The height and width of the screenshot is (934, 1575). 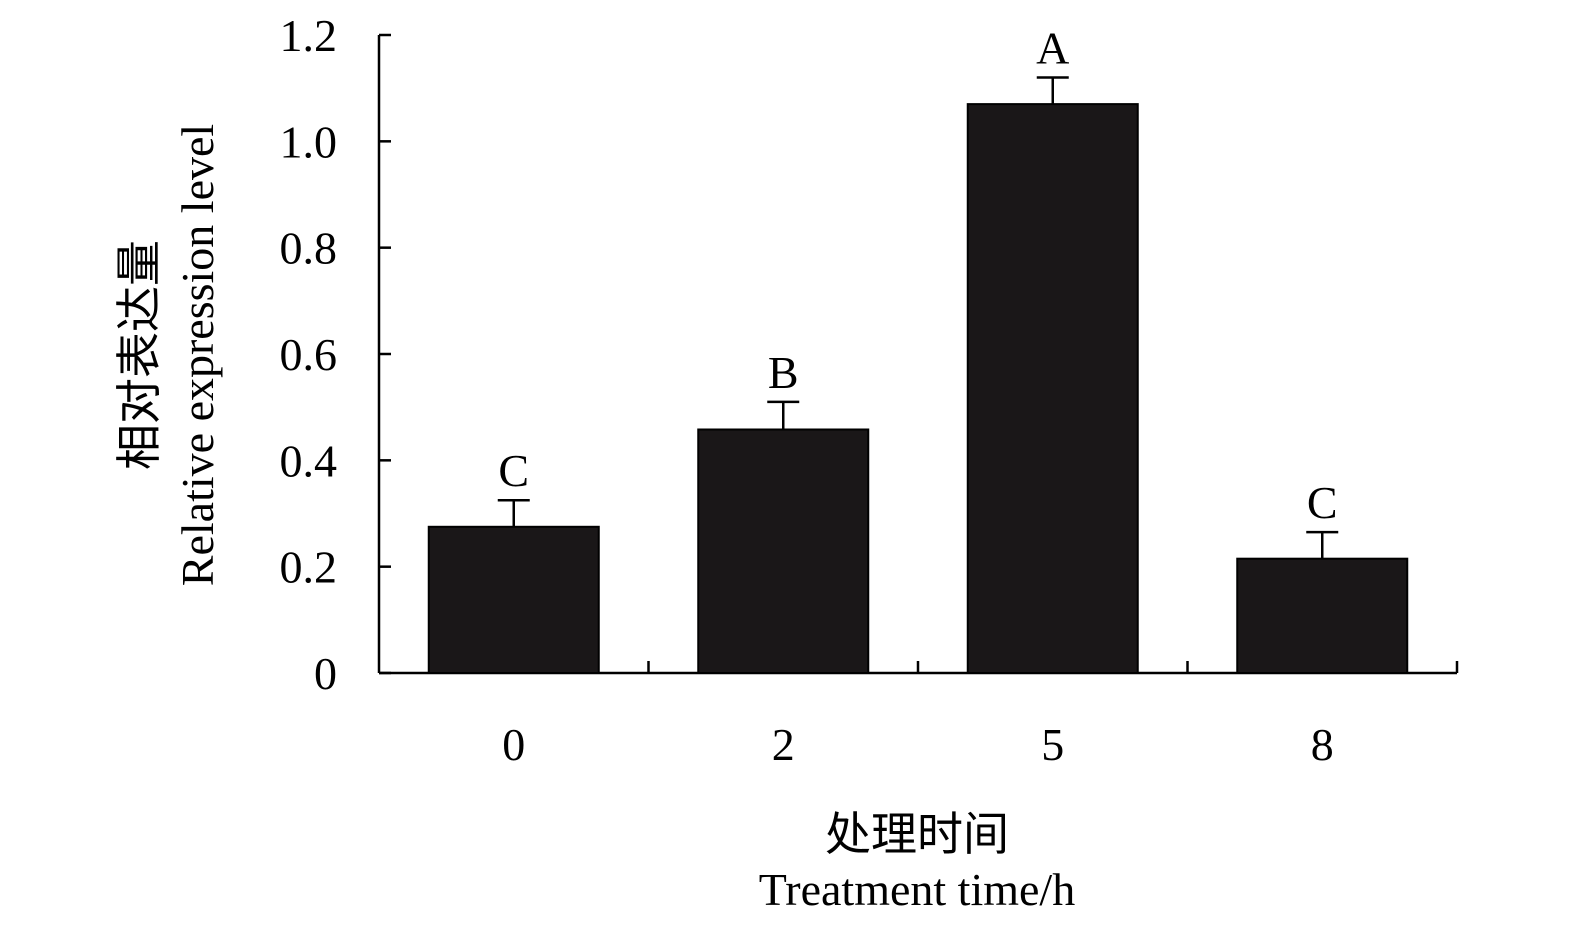 I want to click on x-axis-title-cn: 处理时间, so click(x=917, y=834).